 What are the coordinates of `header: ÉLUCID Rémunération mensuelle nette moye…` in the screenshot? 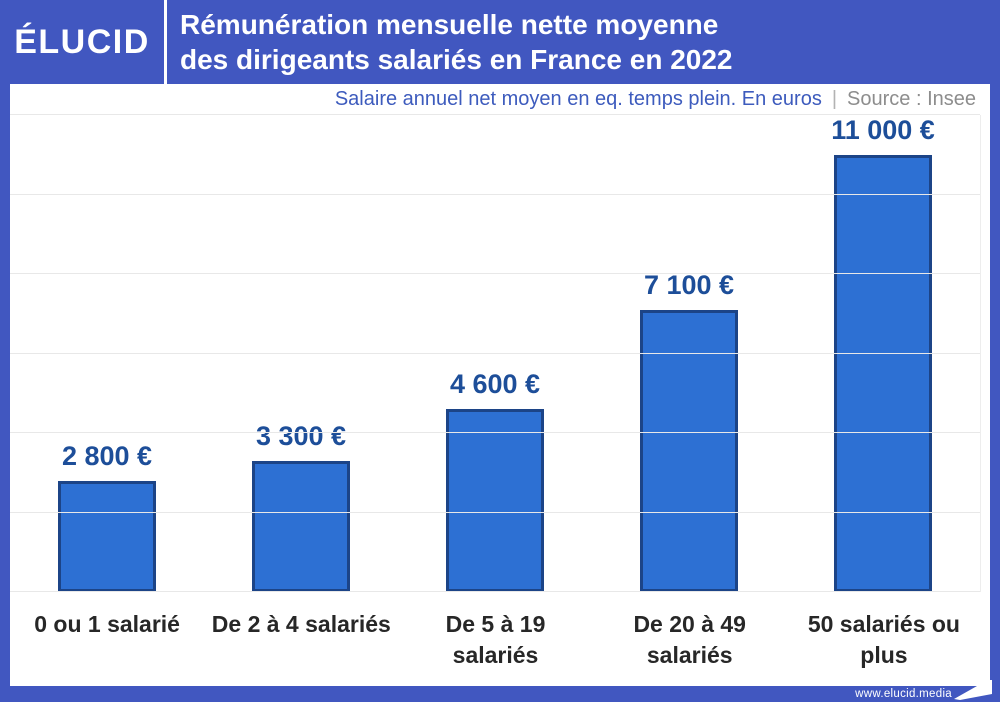 It's located at (500, 42).